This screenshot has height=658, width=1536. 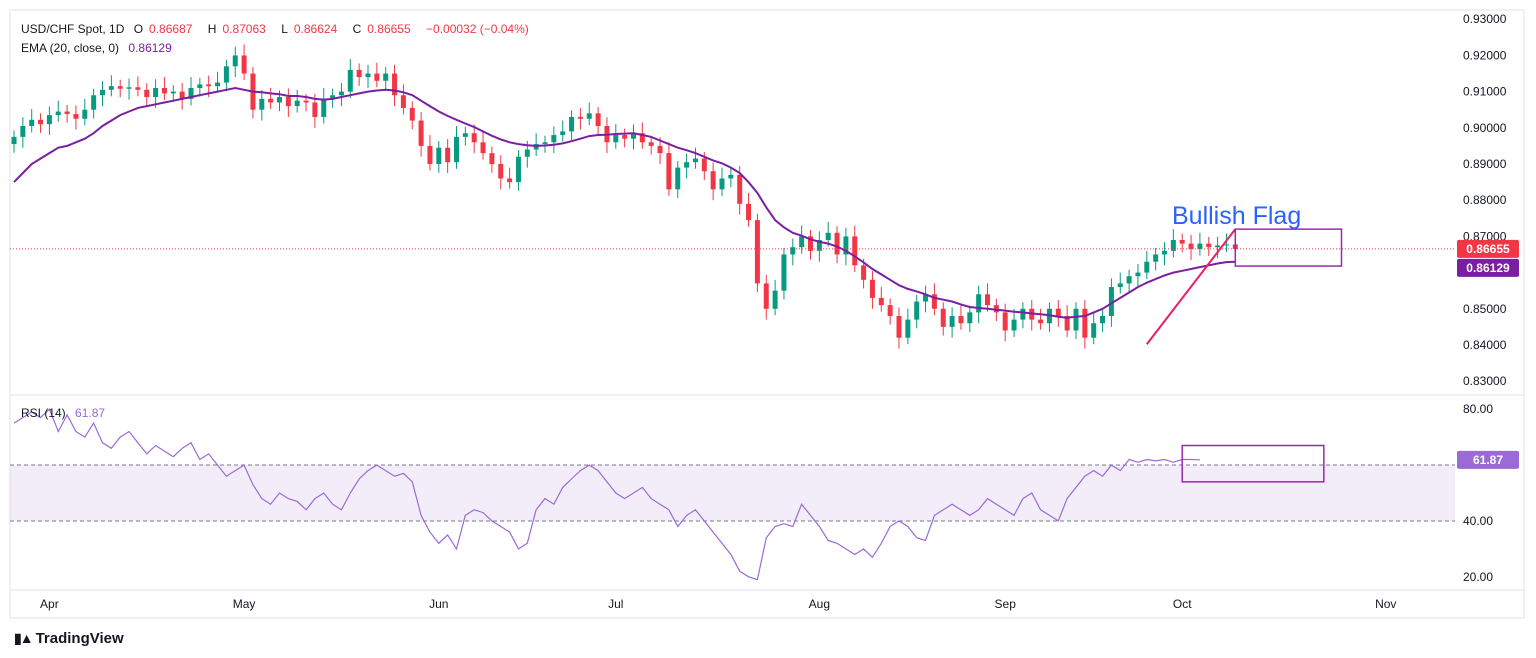 I want to click on tradingview-logo: ▮▲ TradingView, so click(x=69, y=638).